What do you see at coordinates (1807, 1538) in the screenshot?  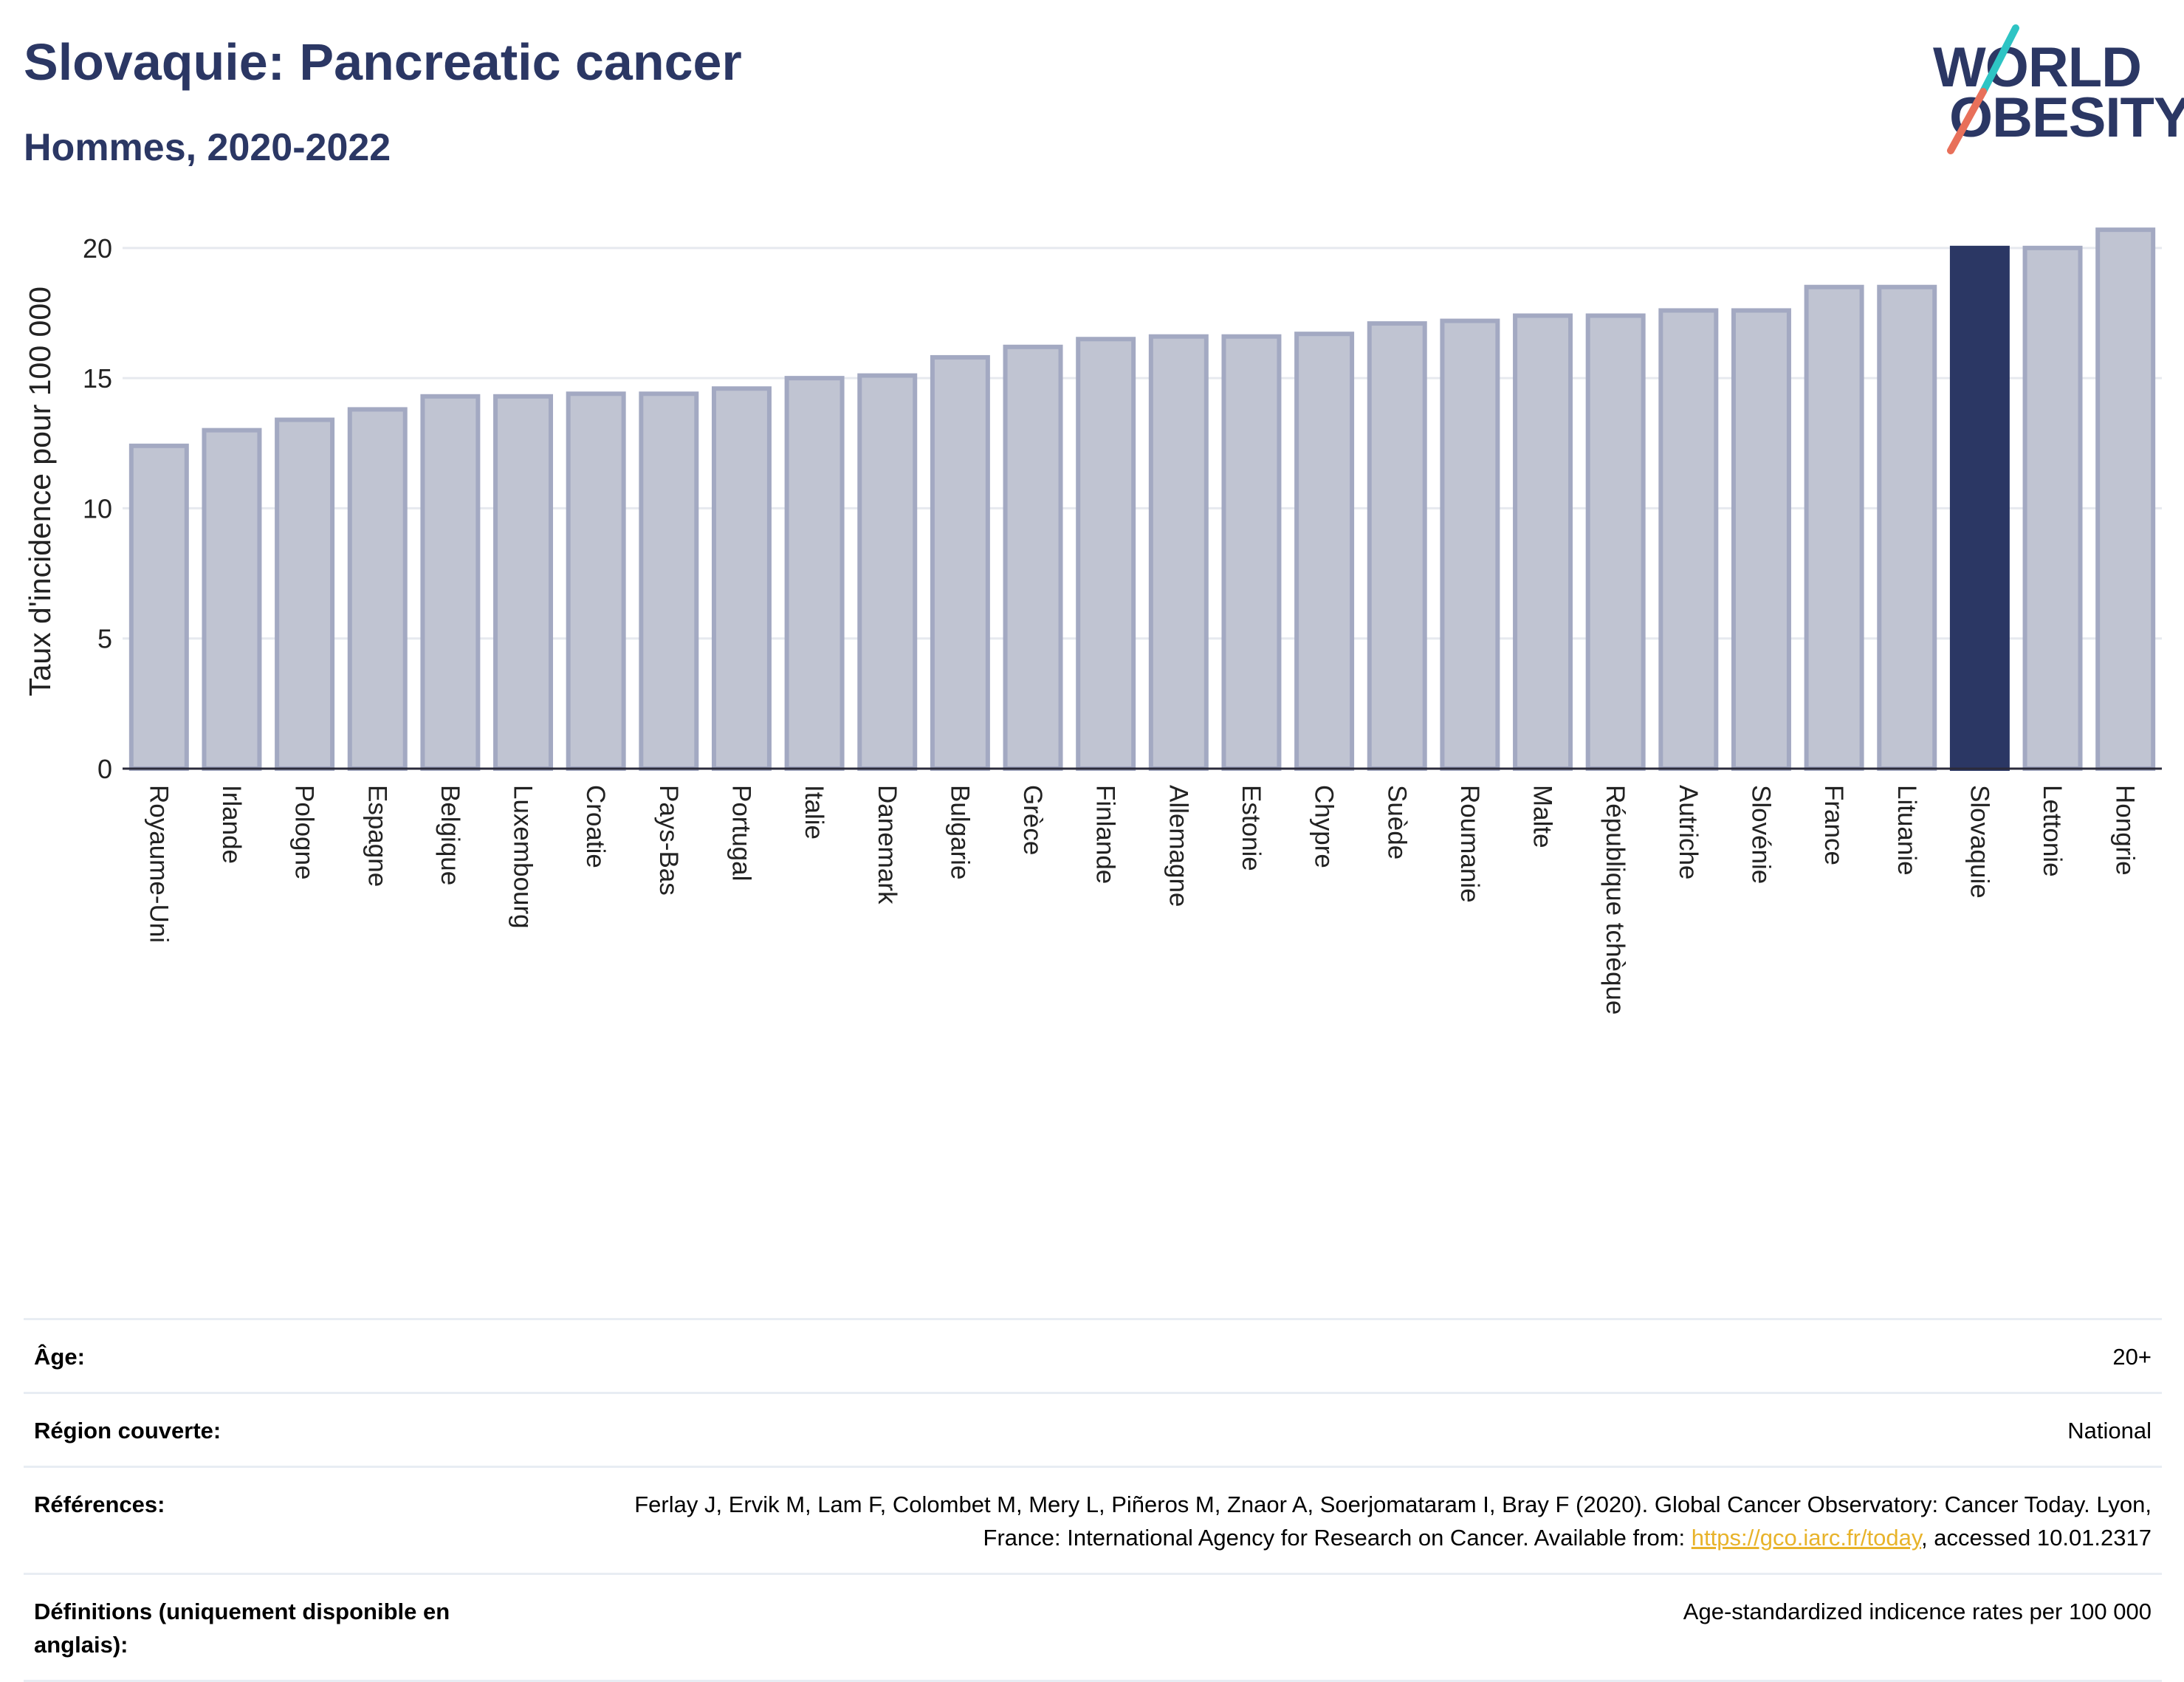 I see `reference-link: https://gco.iarc.fr/today` at bounding box center [1807, 1538].